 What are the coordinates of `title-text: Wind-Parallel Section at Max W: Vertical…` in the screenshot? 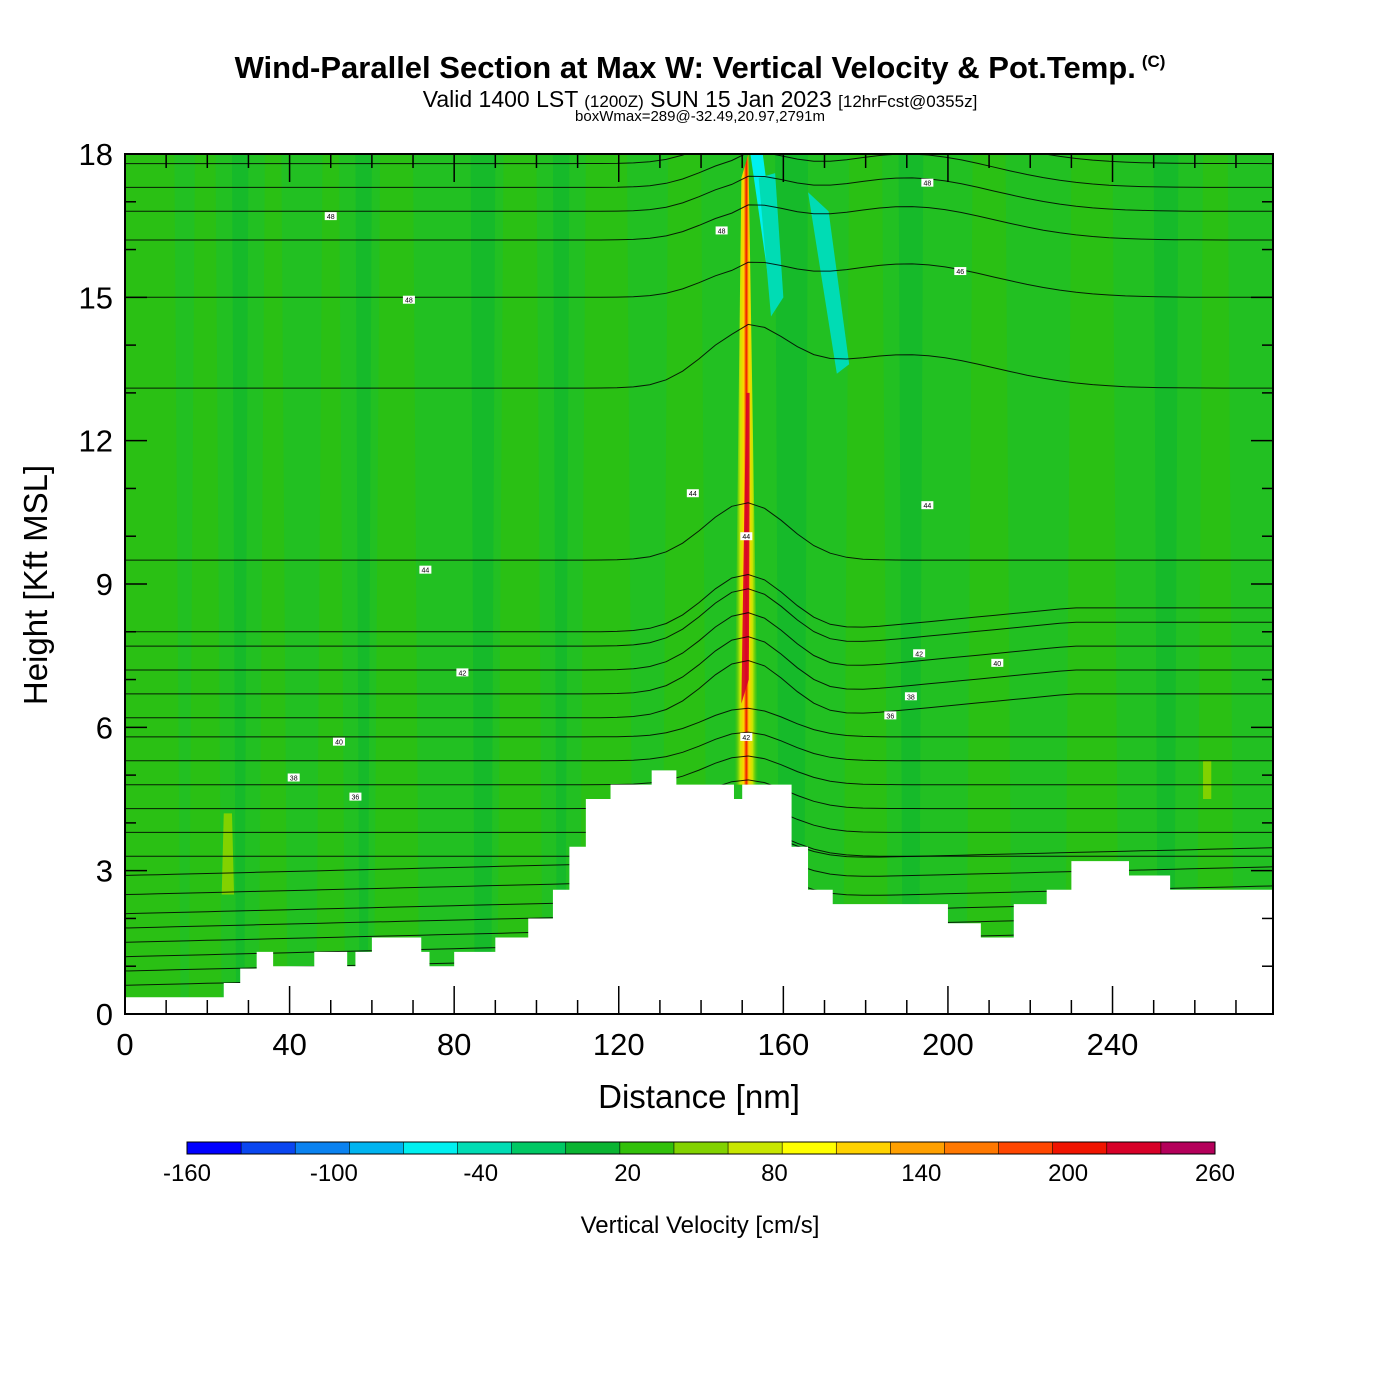 It's located at (685, 67).